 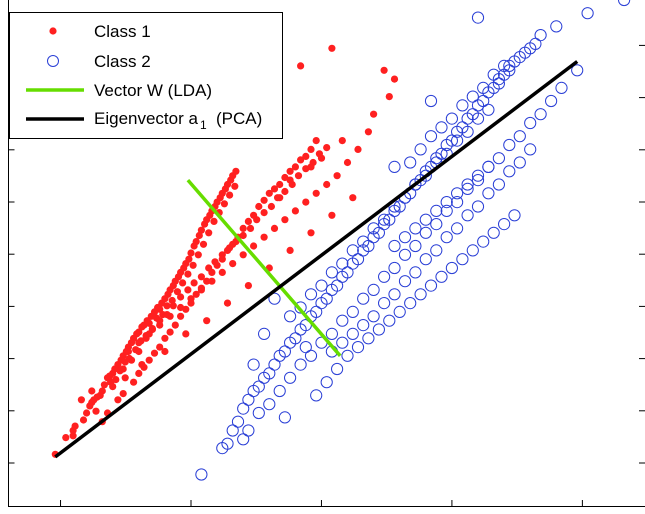 What do you see at coordinates (122, 31) in the screenshot?
I see `legend-class1-label: Class 1` at bounding box center [122, 31].